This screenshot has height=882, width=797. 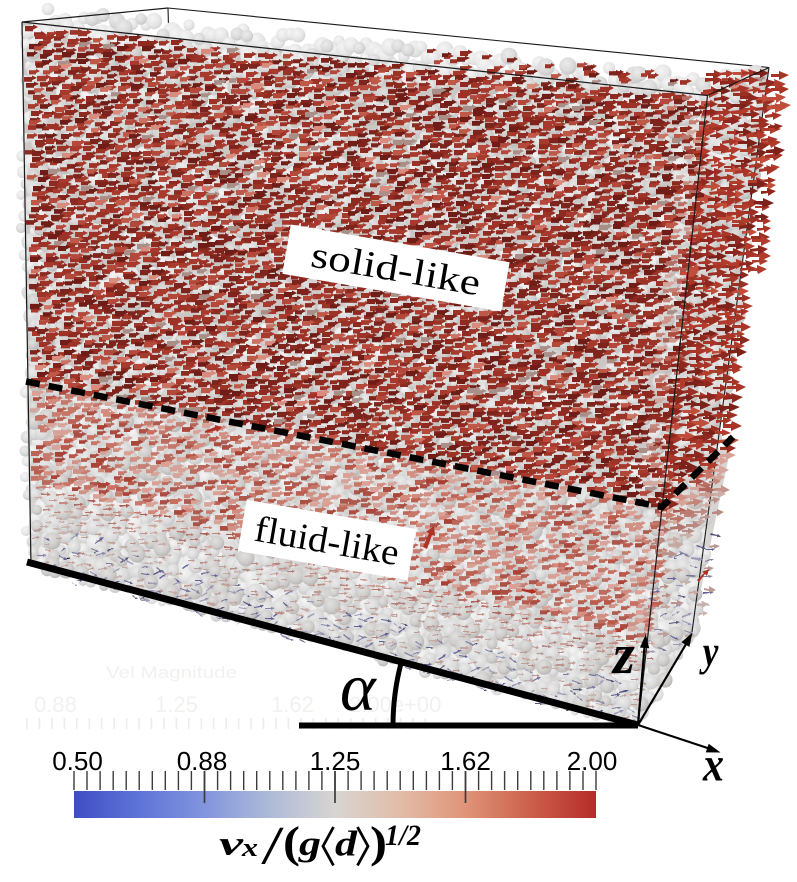 What do you see at coordinates (592, 761) in the screenshot?
I see `svg-text: 2.00` at bounding box center [592, 761].